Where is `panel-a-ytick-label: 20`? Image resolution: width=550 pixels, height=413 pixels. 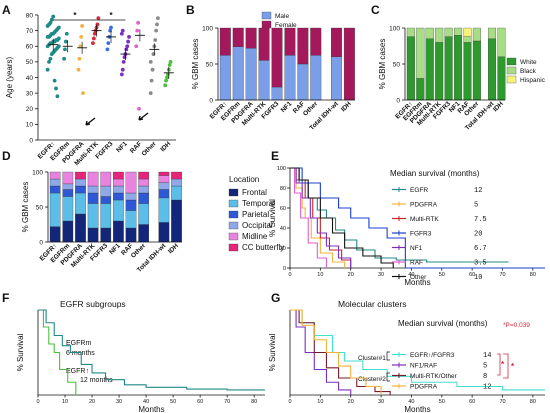
panel-a-ytick-label: 20 is located at coordinates (30, 109).